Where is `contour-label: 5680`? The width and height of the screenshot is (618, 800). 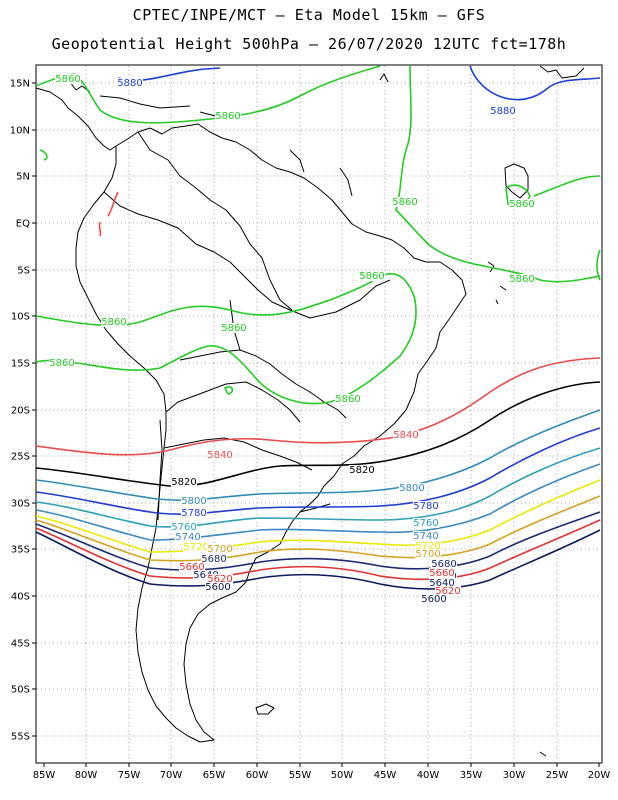 contour-label: 5680 is located at coordinates (443, 564).